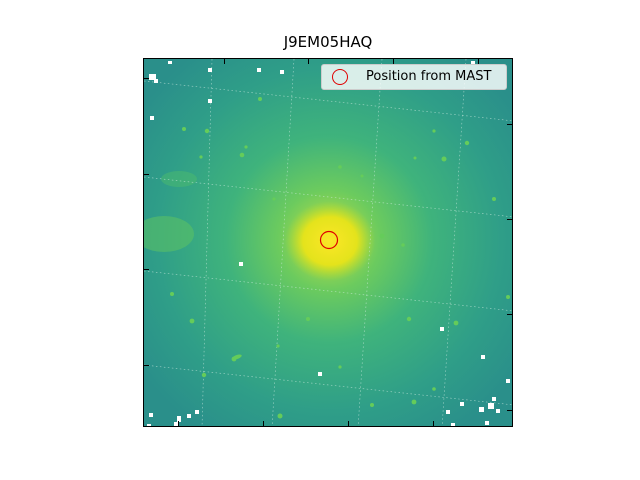  I want to click on plot-title: J9EM05HAQ, so click(328, 42).